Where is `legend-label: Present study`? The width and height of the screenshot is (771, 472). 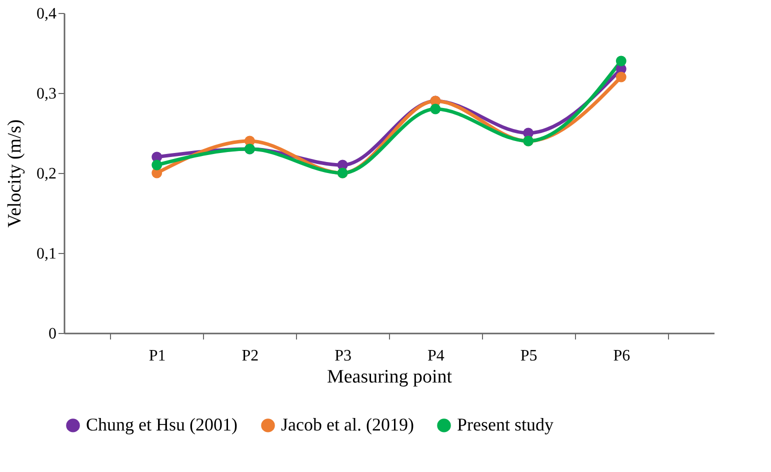 legend-label: Present study is located at coordinates (505, 424).